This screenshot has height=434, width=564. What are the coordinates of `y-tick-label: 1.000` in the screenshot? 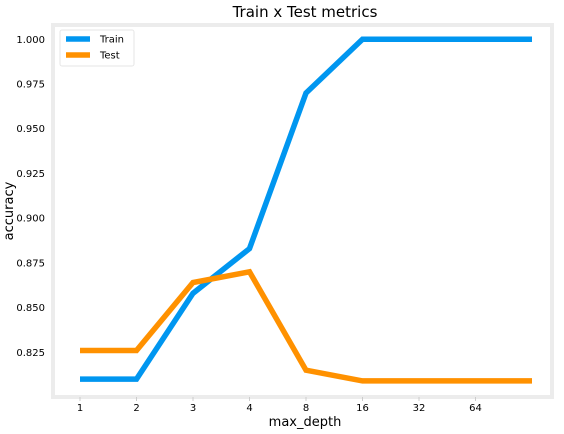 It's located at (30, 40).